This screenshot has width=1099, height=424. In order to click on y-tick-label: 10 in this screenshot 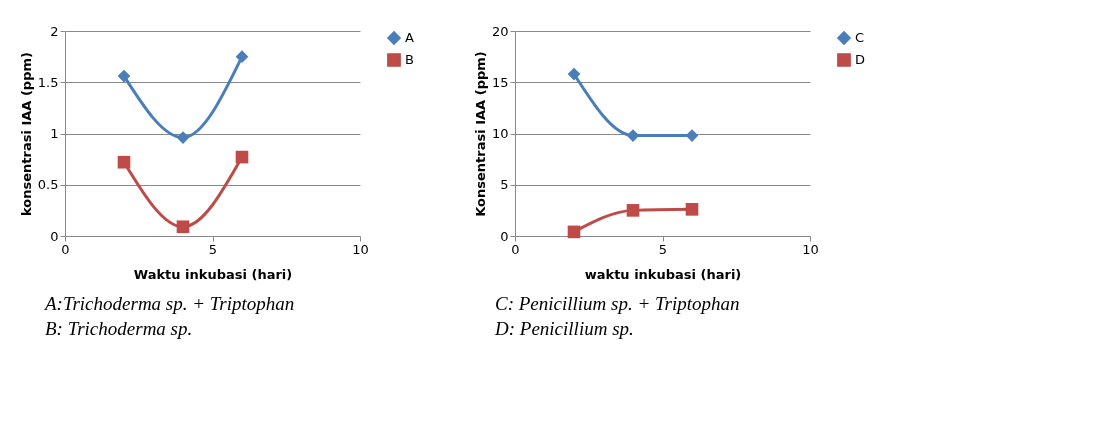, I will do `click(500, 133)`.